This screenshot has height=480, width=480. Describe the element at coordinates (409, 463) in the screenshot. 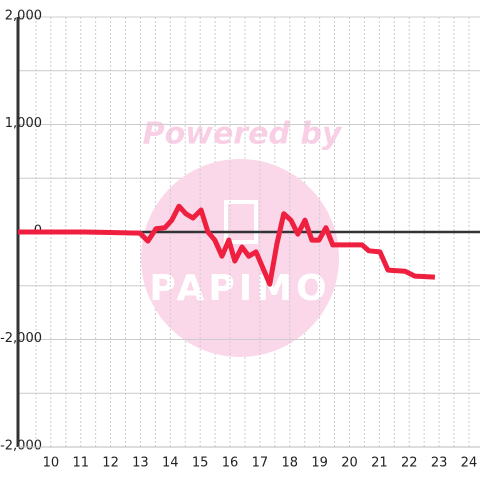

I see `x-tick-label: 22` at that location.